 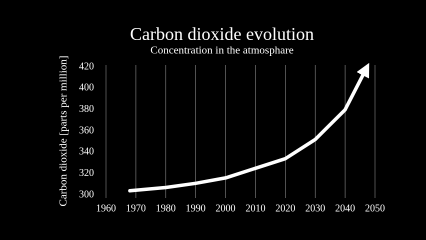 I want to click on y-tick-label: 380, so click(x=86, y=109).